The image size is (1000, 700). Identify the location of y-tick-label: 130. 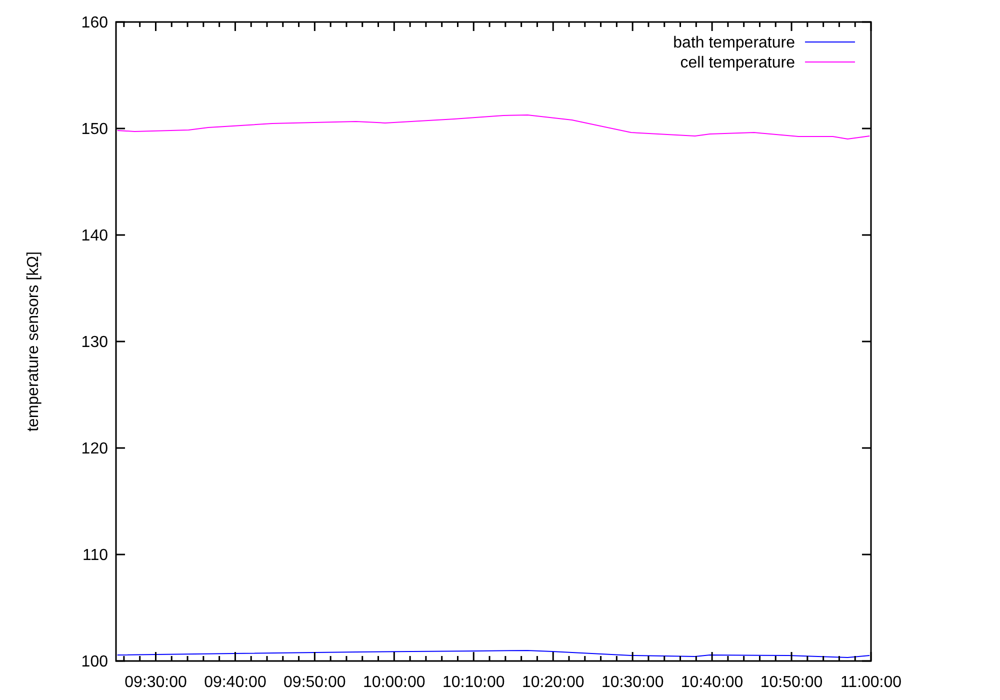
(94, 343).